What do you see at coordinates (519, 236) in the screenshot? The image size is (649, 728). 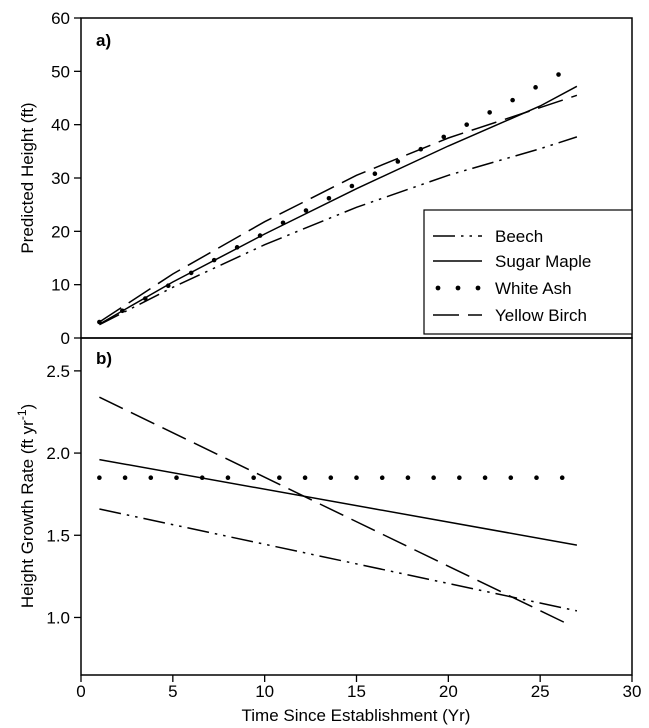 I see `legend-item-beech-label: Beech` at bounding box center [519, 236].